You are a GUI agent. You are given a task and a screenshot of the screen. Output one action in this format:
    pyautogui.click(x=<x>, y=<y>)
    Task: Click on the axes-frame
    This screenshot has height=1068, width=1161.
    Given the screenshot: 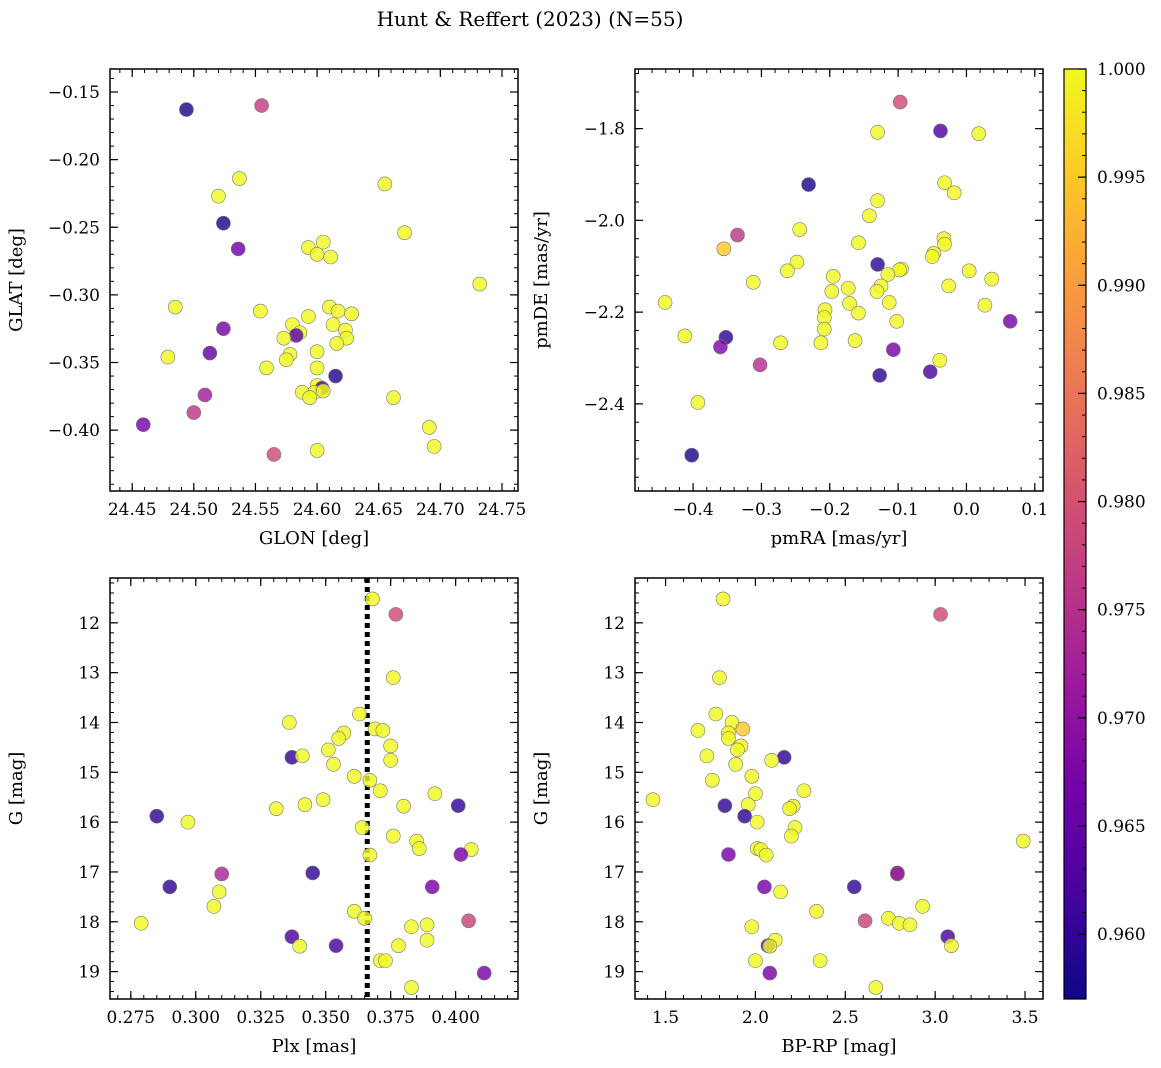 What is the action you would take?
    pyautogui.click(x=839, y=788)
    